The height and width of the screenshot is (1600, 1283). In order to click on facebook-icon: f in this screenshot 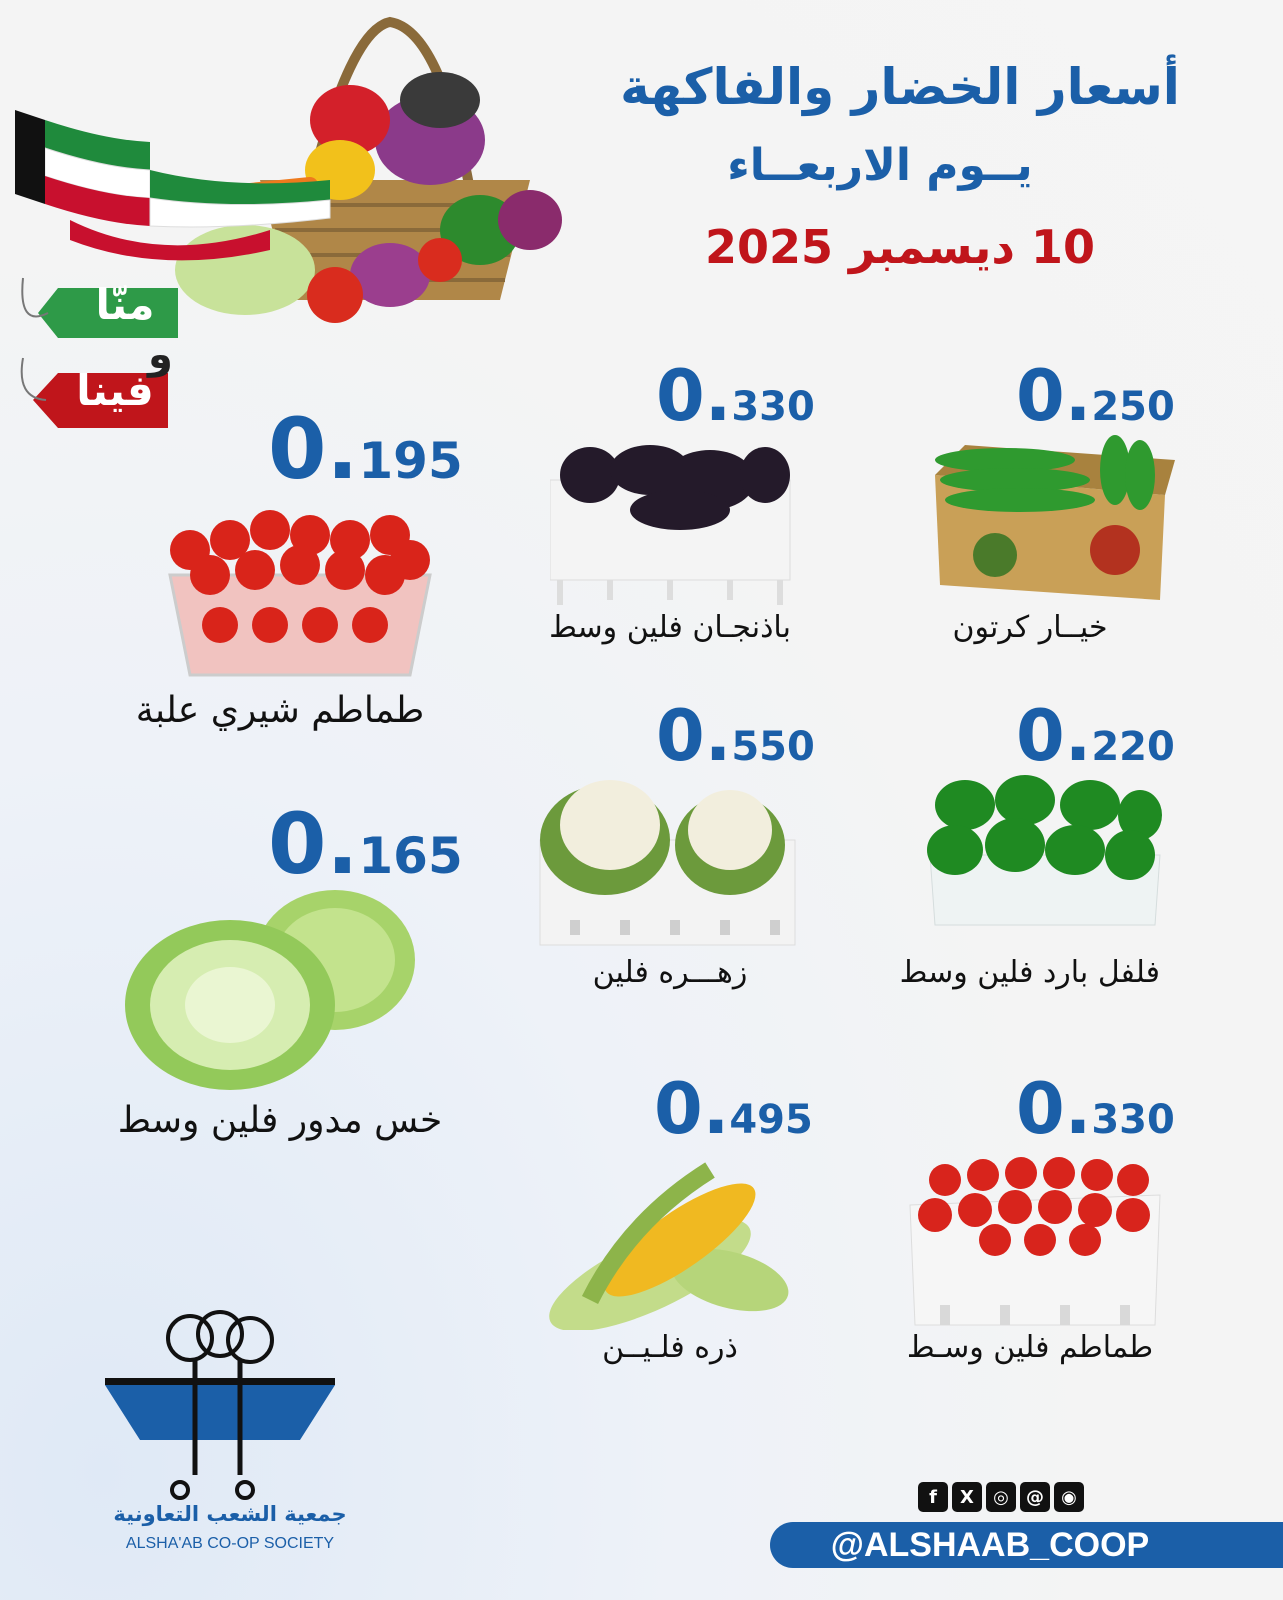, I will do `click(933, 1497)`.